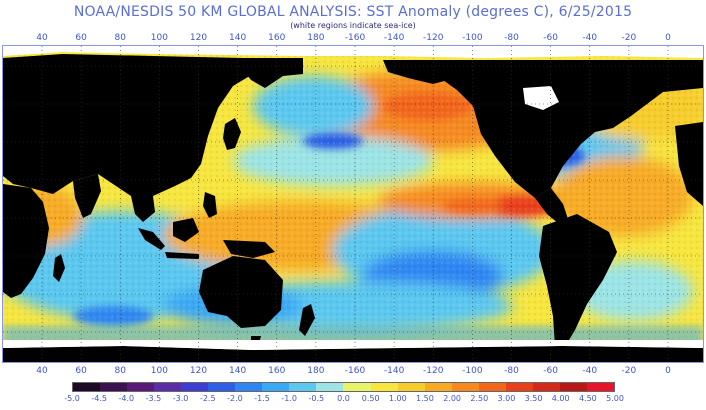 The height and width of the screenshot is (410, 706). What do you see at coordinates (153, 398) in the screenshot?
I see `colorbar-tick-label: -3.5` at bounding box center [153, 398].